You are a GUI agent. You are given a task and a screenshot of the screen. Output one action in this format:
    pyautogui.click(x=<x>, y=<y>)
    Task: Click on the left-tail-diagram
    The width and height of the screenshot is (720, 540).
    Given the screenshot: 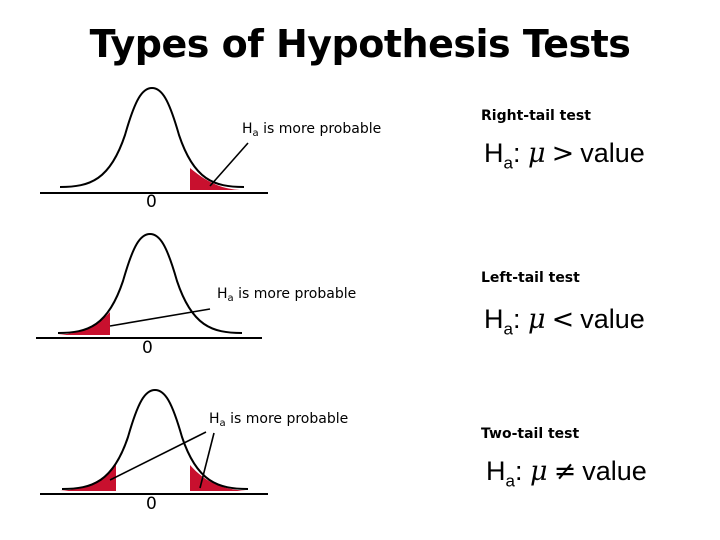 What is the action you would take?
    pyautogui.click(x=149, y=285)
    